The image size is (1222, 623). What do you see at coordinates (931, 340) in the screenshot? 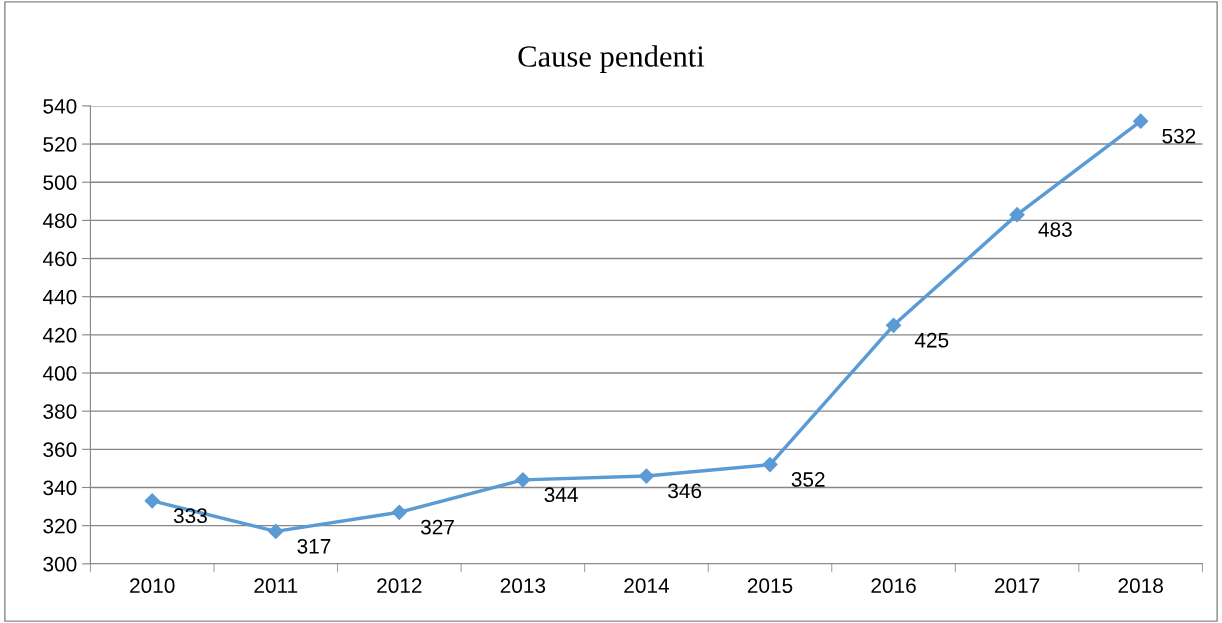
I see `data-label: 425` at bounding box center [931, 340].